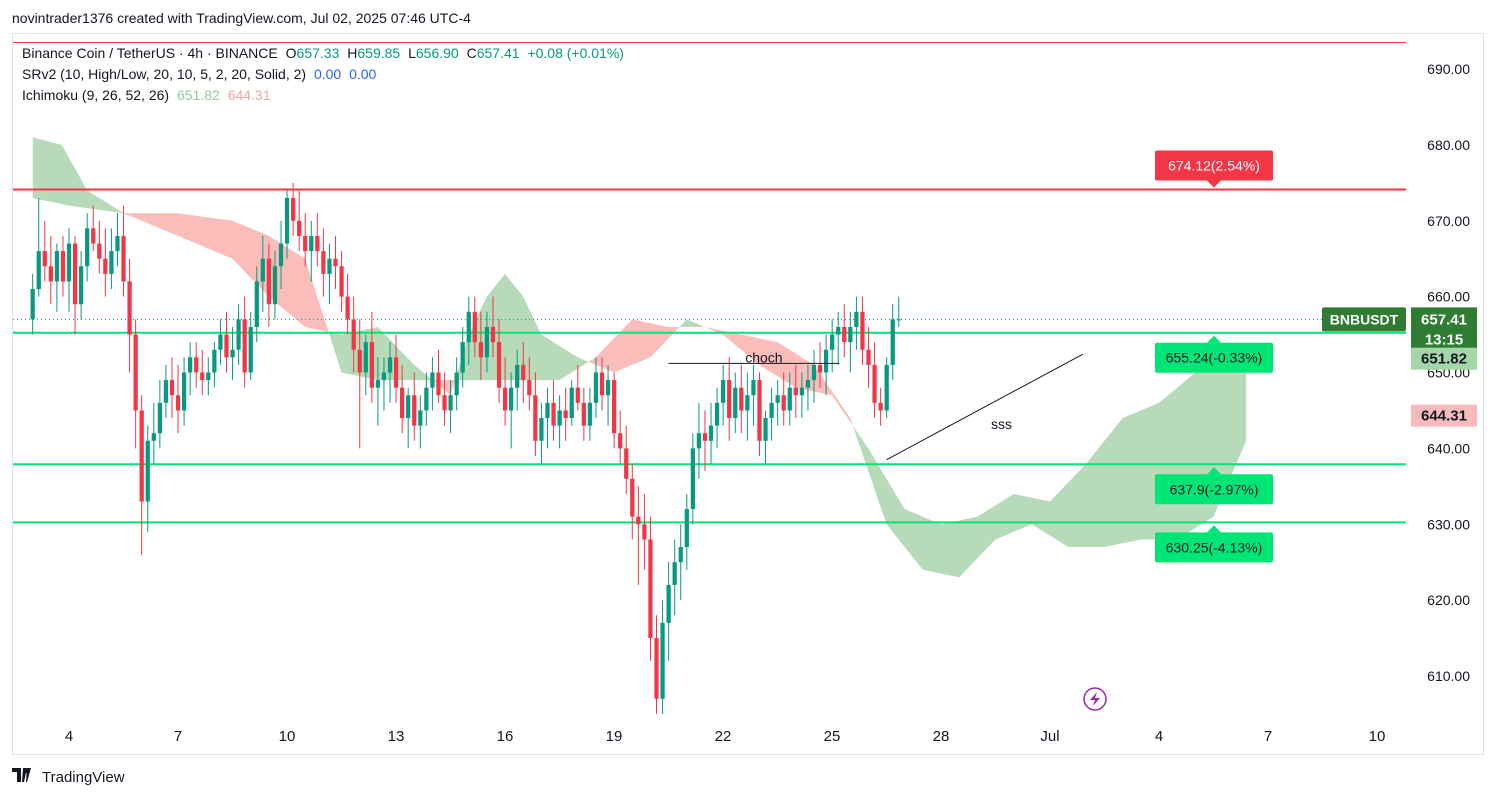  What do you see at coordinates (1444, 319) in the screenshot?
I see `price-tag-value: 657.41` at bounding box center [1444, 319].